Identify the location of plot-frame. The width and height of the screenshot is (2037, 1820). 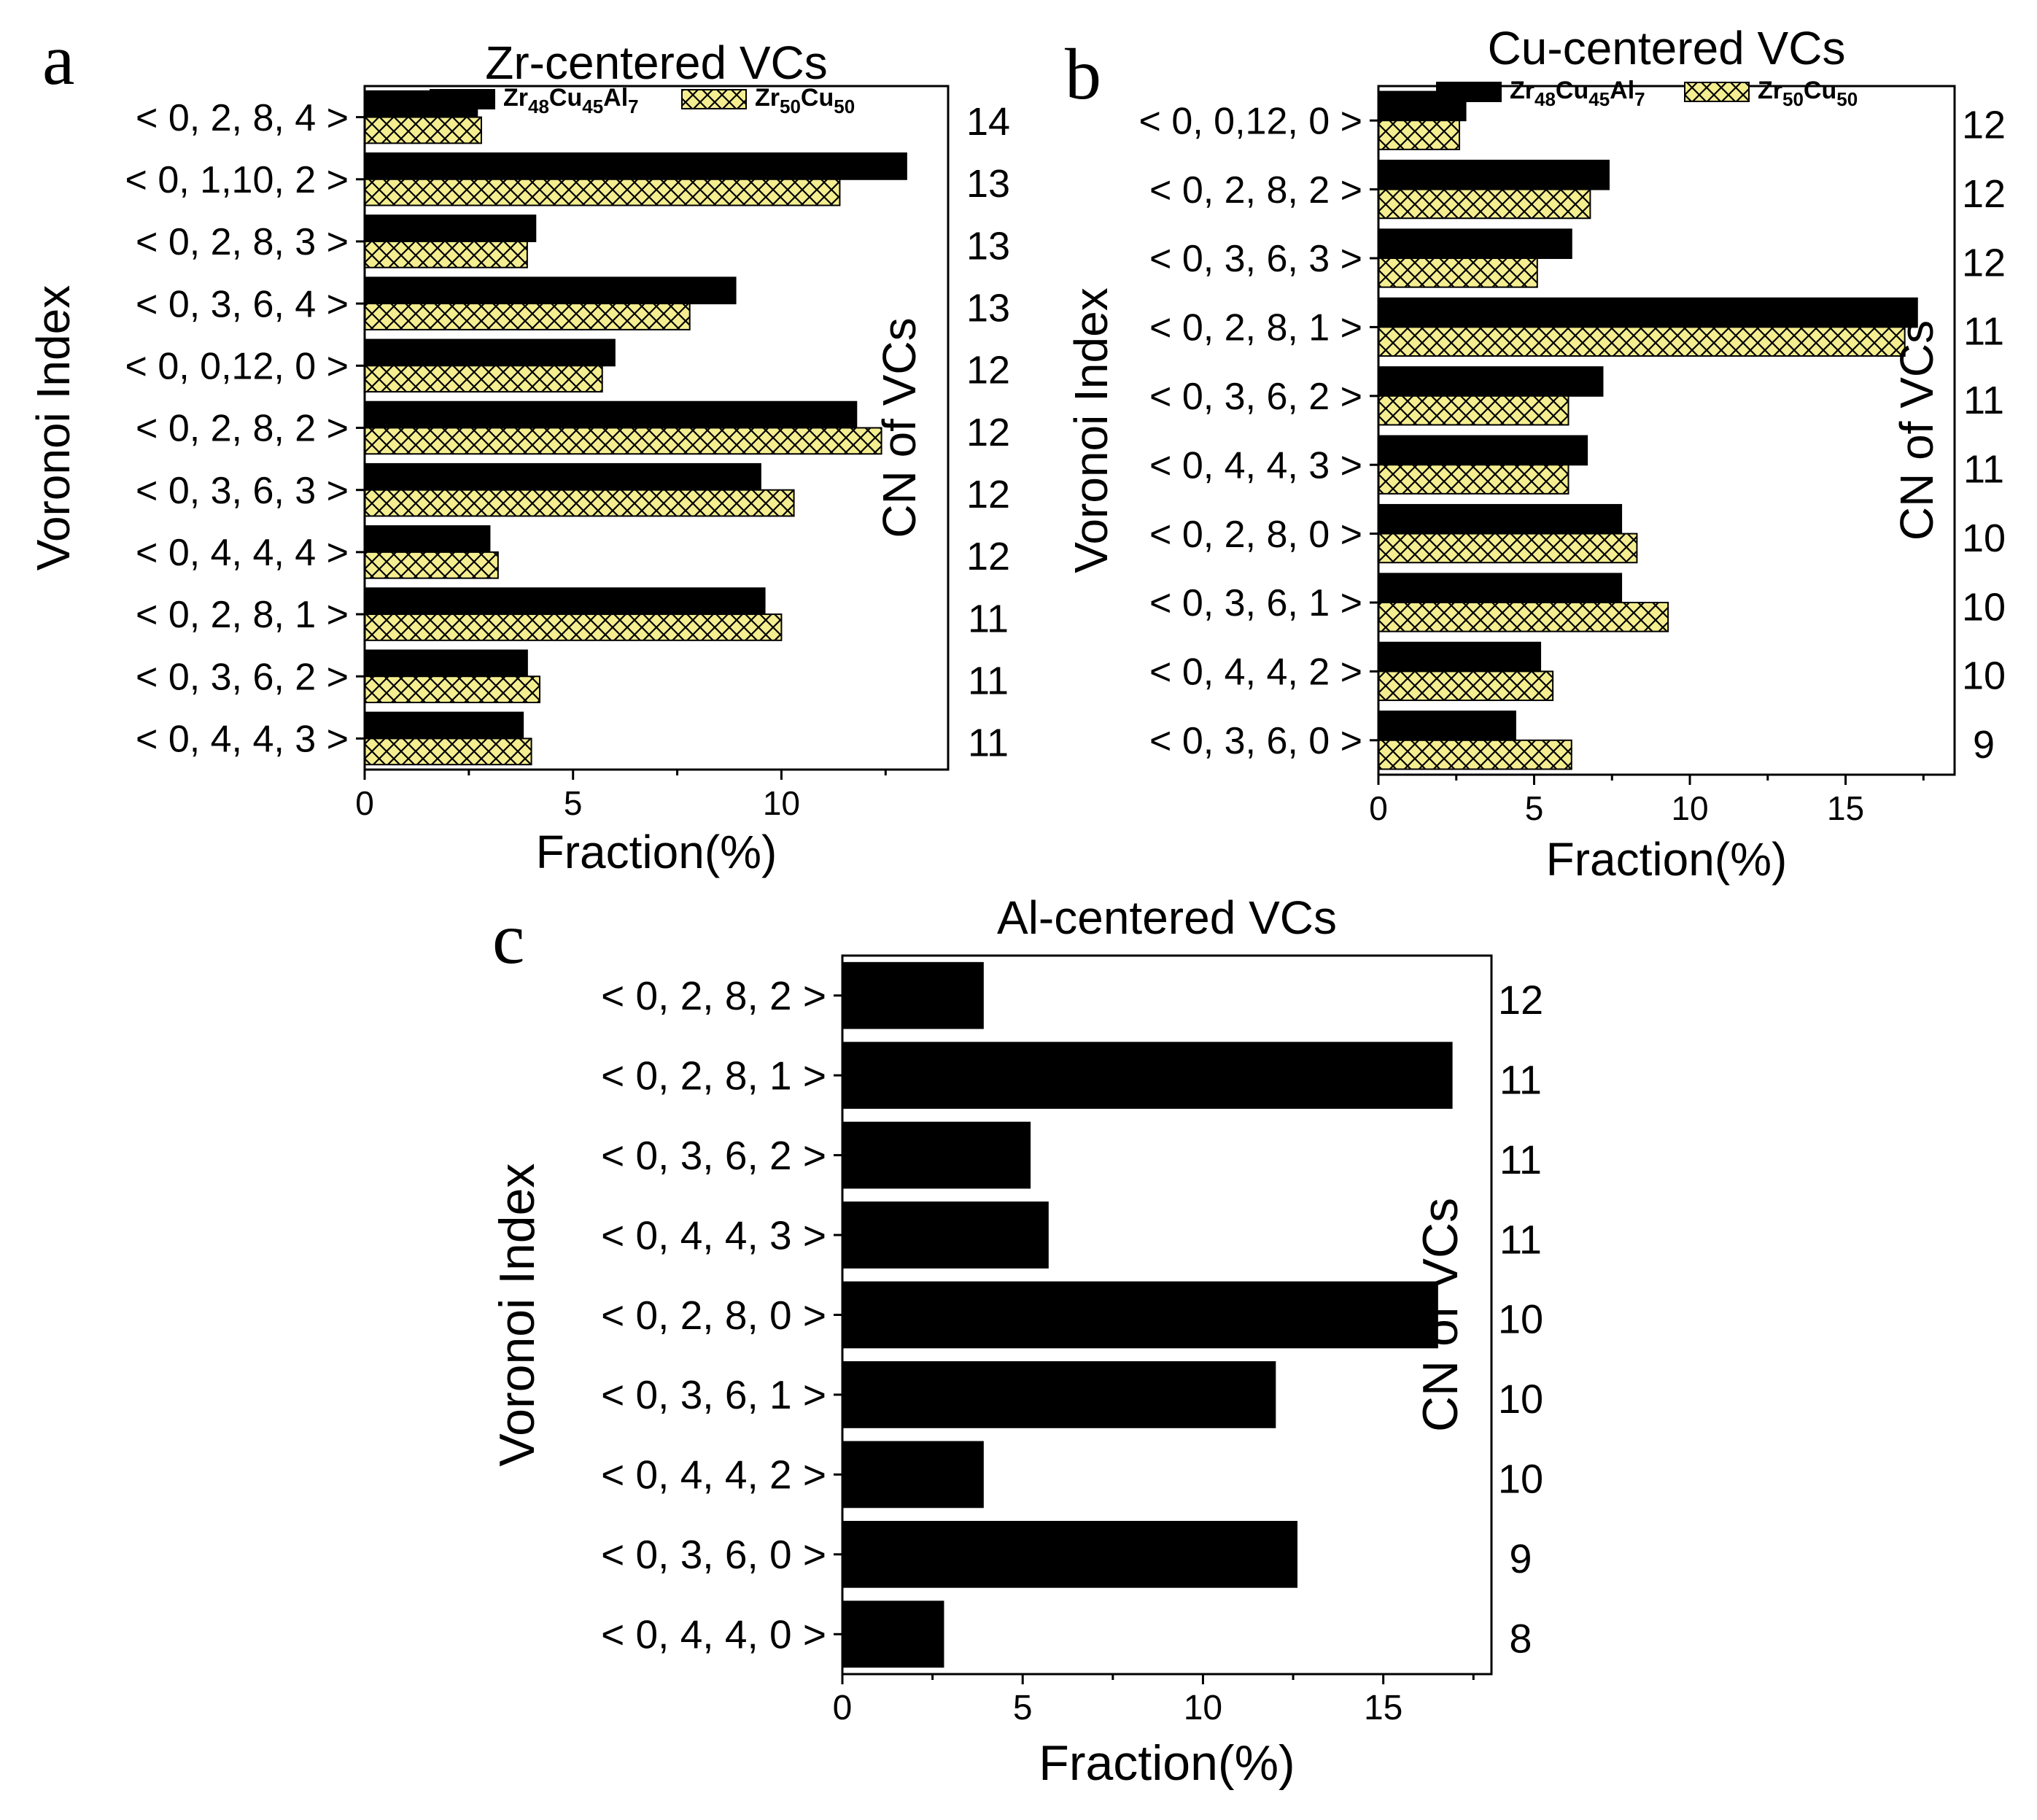
(1667, 430).